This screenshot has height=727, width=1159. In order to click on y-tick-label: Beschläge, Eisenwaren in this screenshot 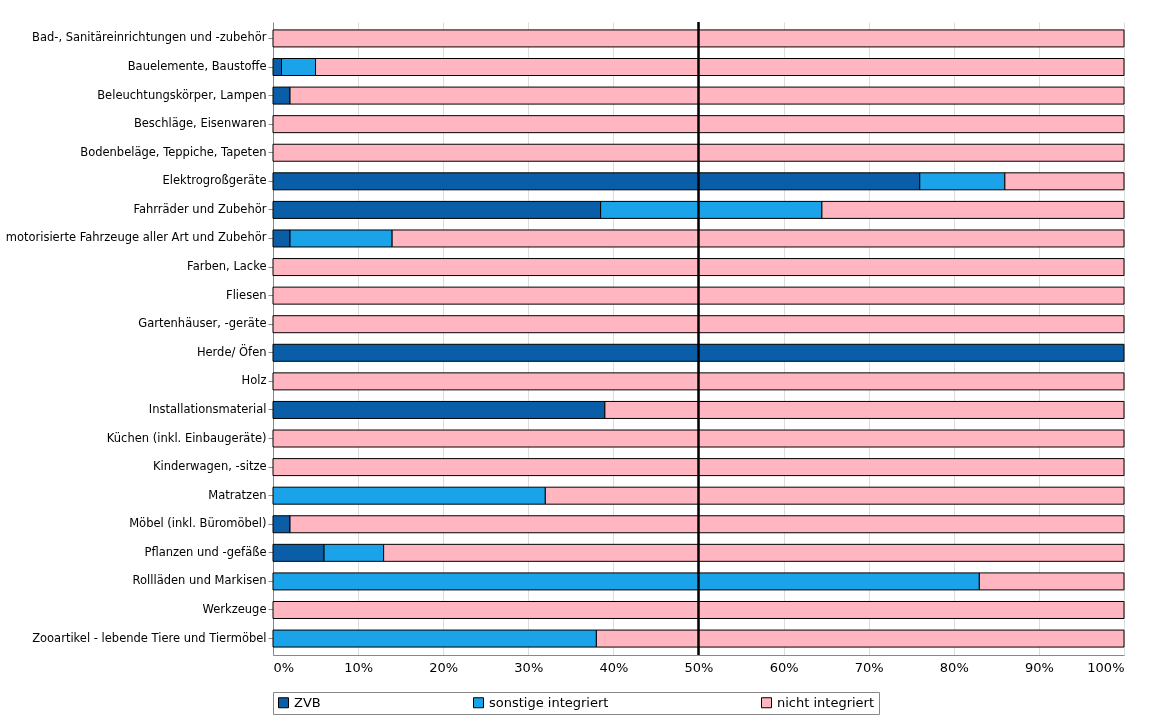, I will do `click(200, 123)`.